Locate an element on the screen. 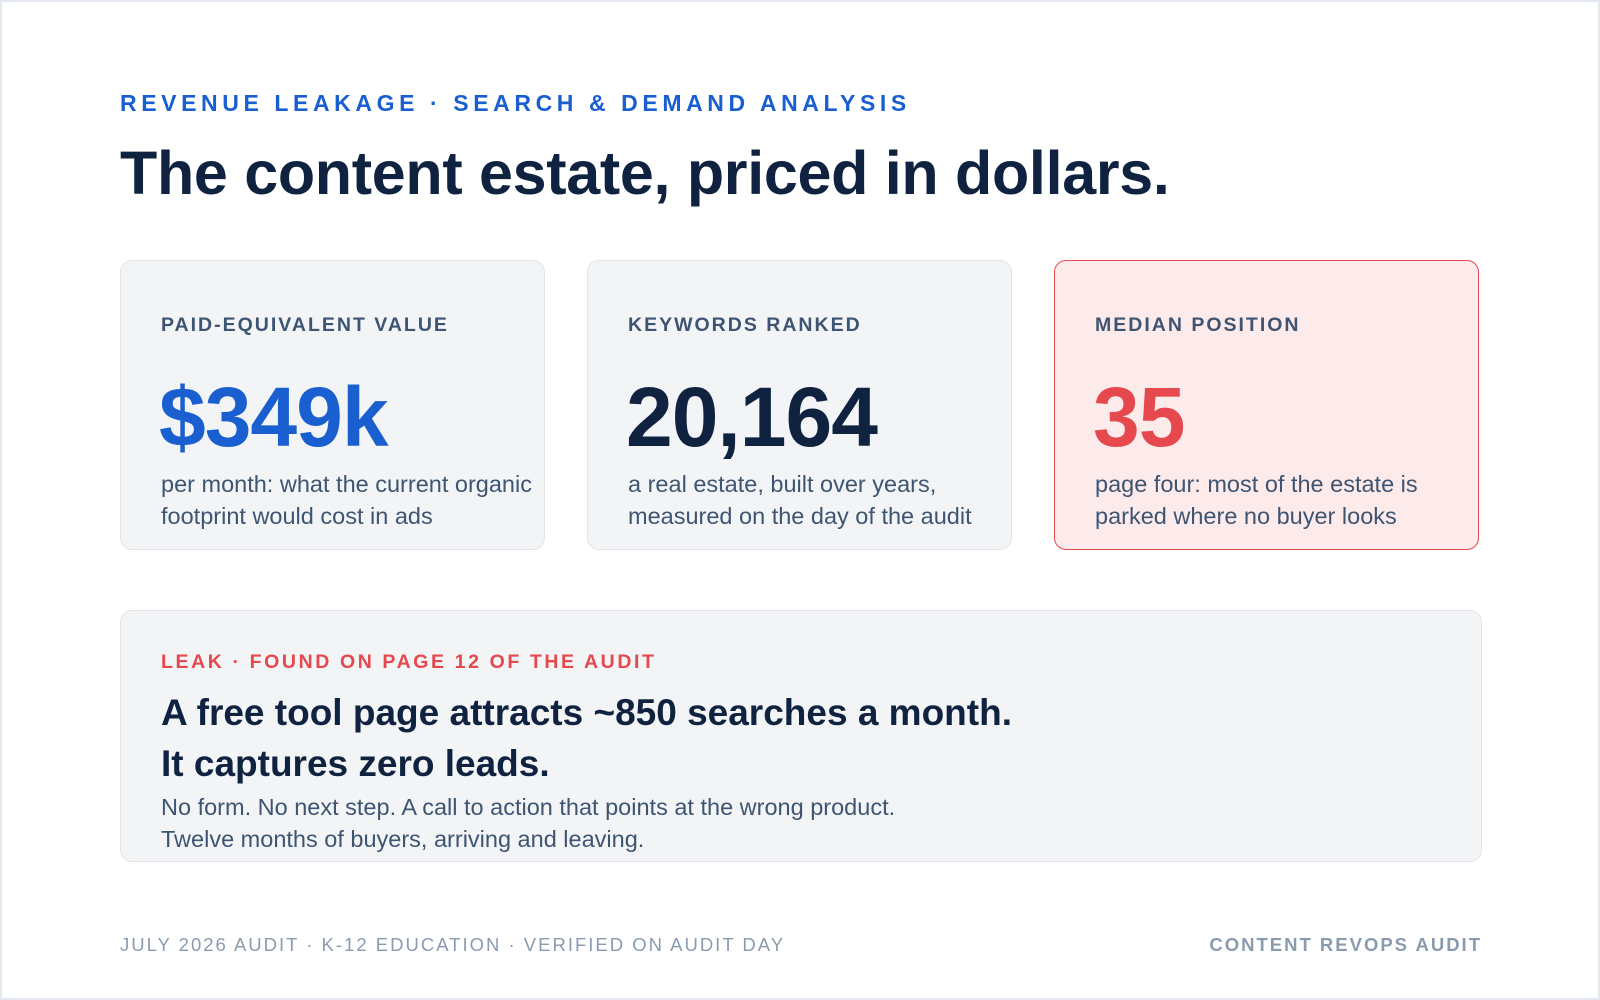 The image size is (1600, 1000). description-line: per month: what the current organic is located at coordinates (346, 484).